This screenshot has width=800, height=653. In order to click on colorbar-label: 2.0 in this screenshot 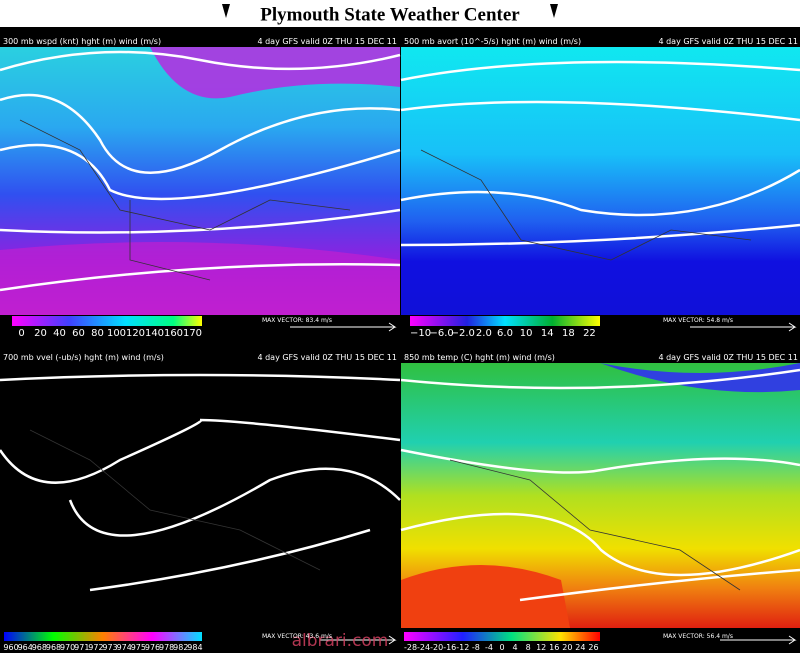, I will do `click(484, 333)`.